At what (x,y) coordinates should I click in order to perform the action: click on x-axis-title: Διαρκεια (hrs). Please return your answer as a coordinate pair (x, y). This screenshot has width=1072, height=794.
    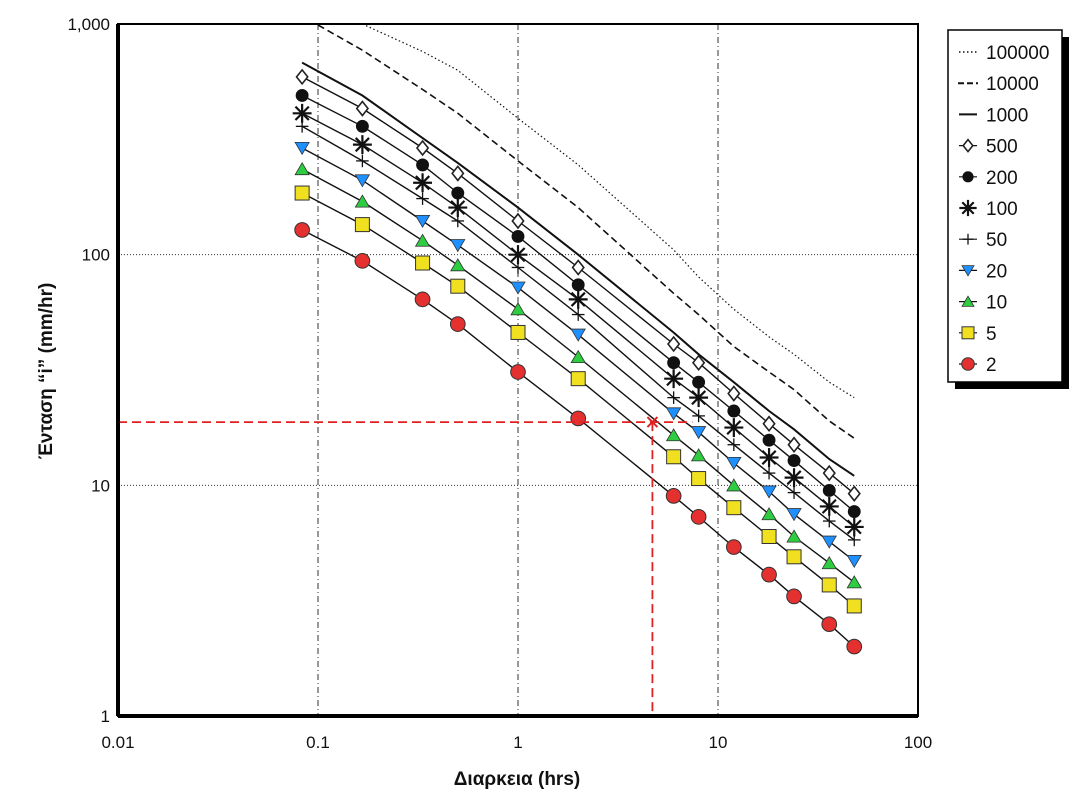
    Looking at the image, I should click on (517, 779).